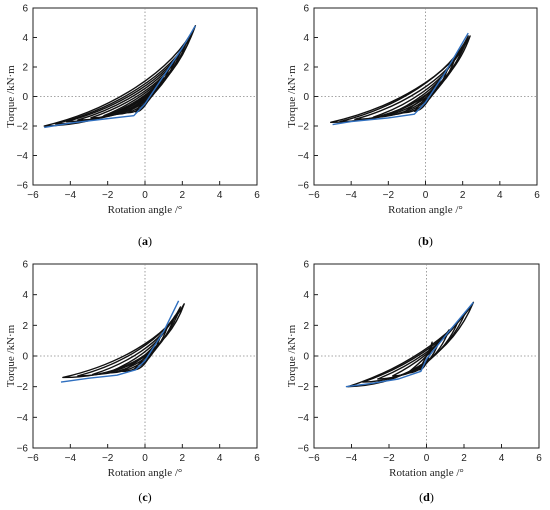 This screenshot has height=510, width=550. Describe the element at coordinates (145, 241) in the screenshot. I see `panel-caption: (a)` at that location.